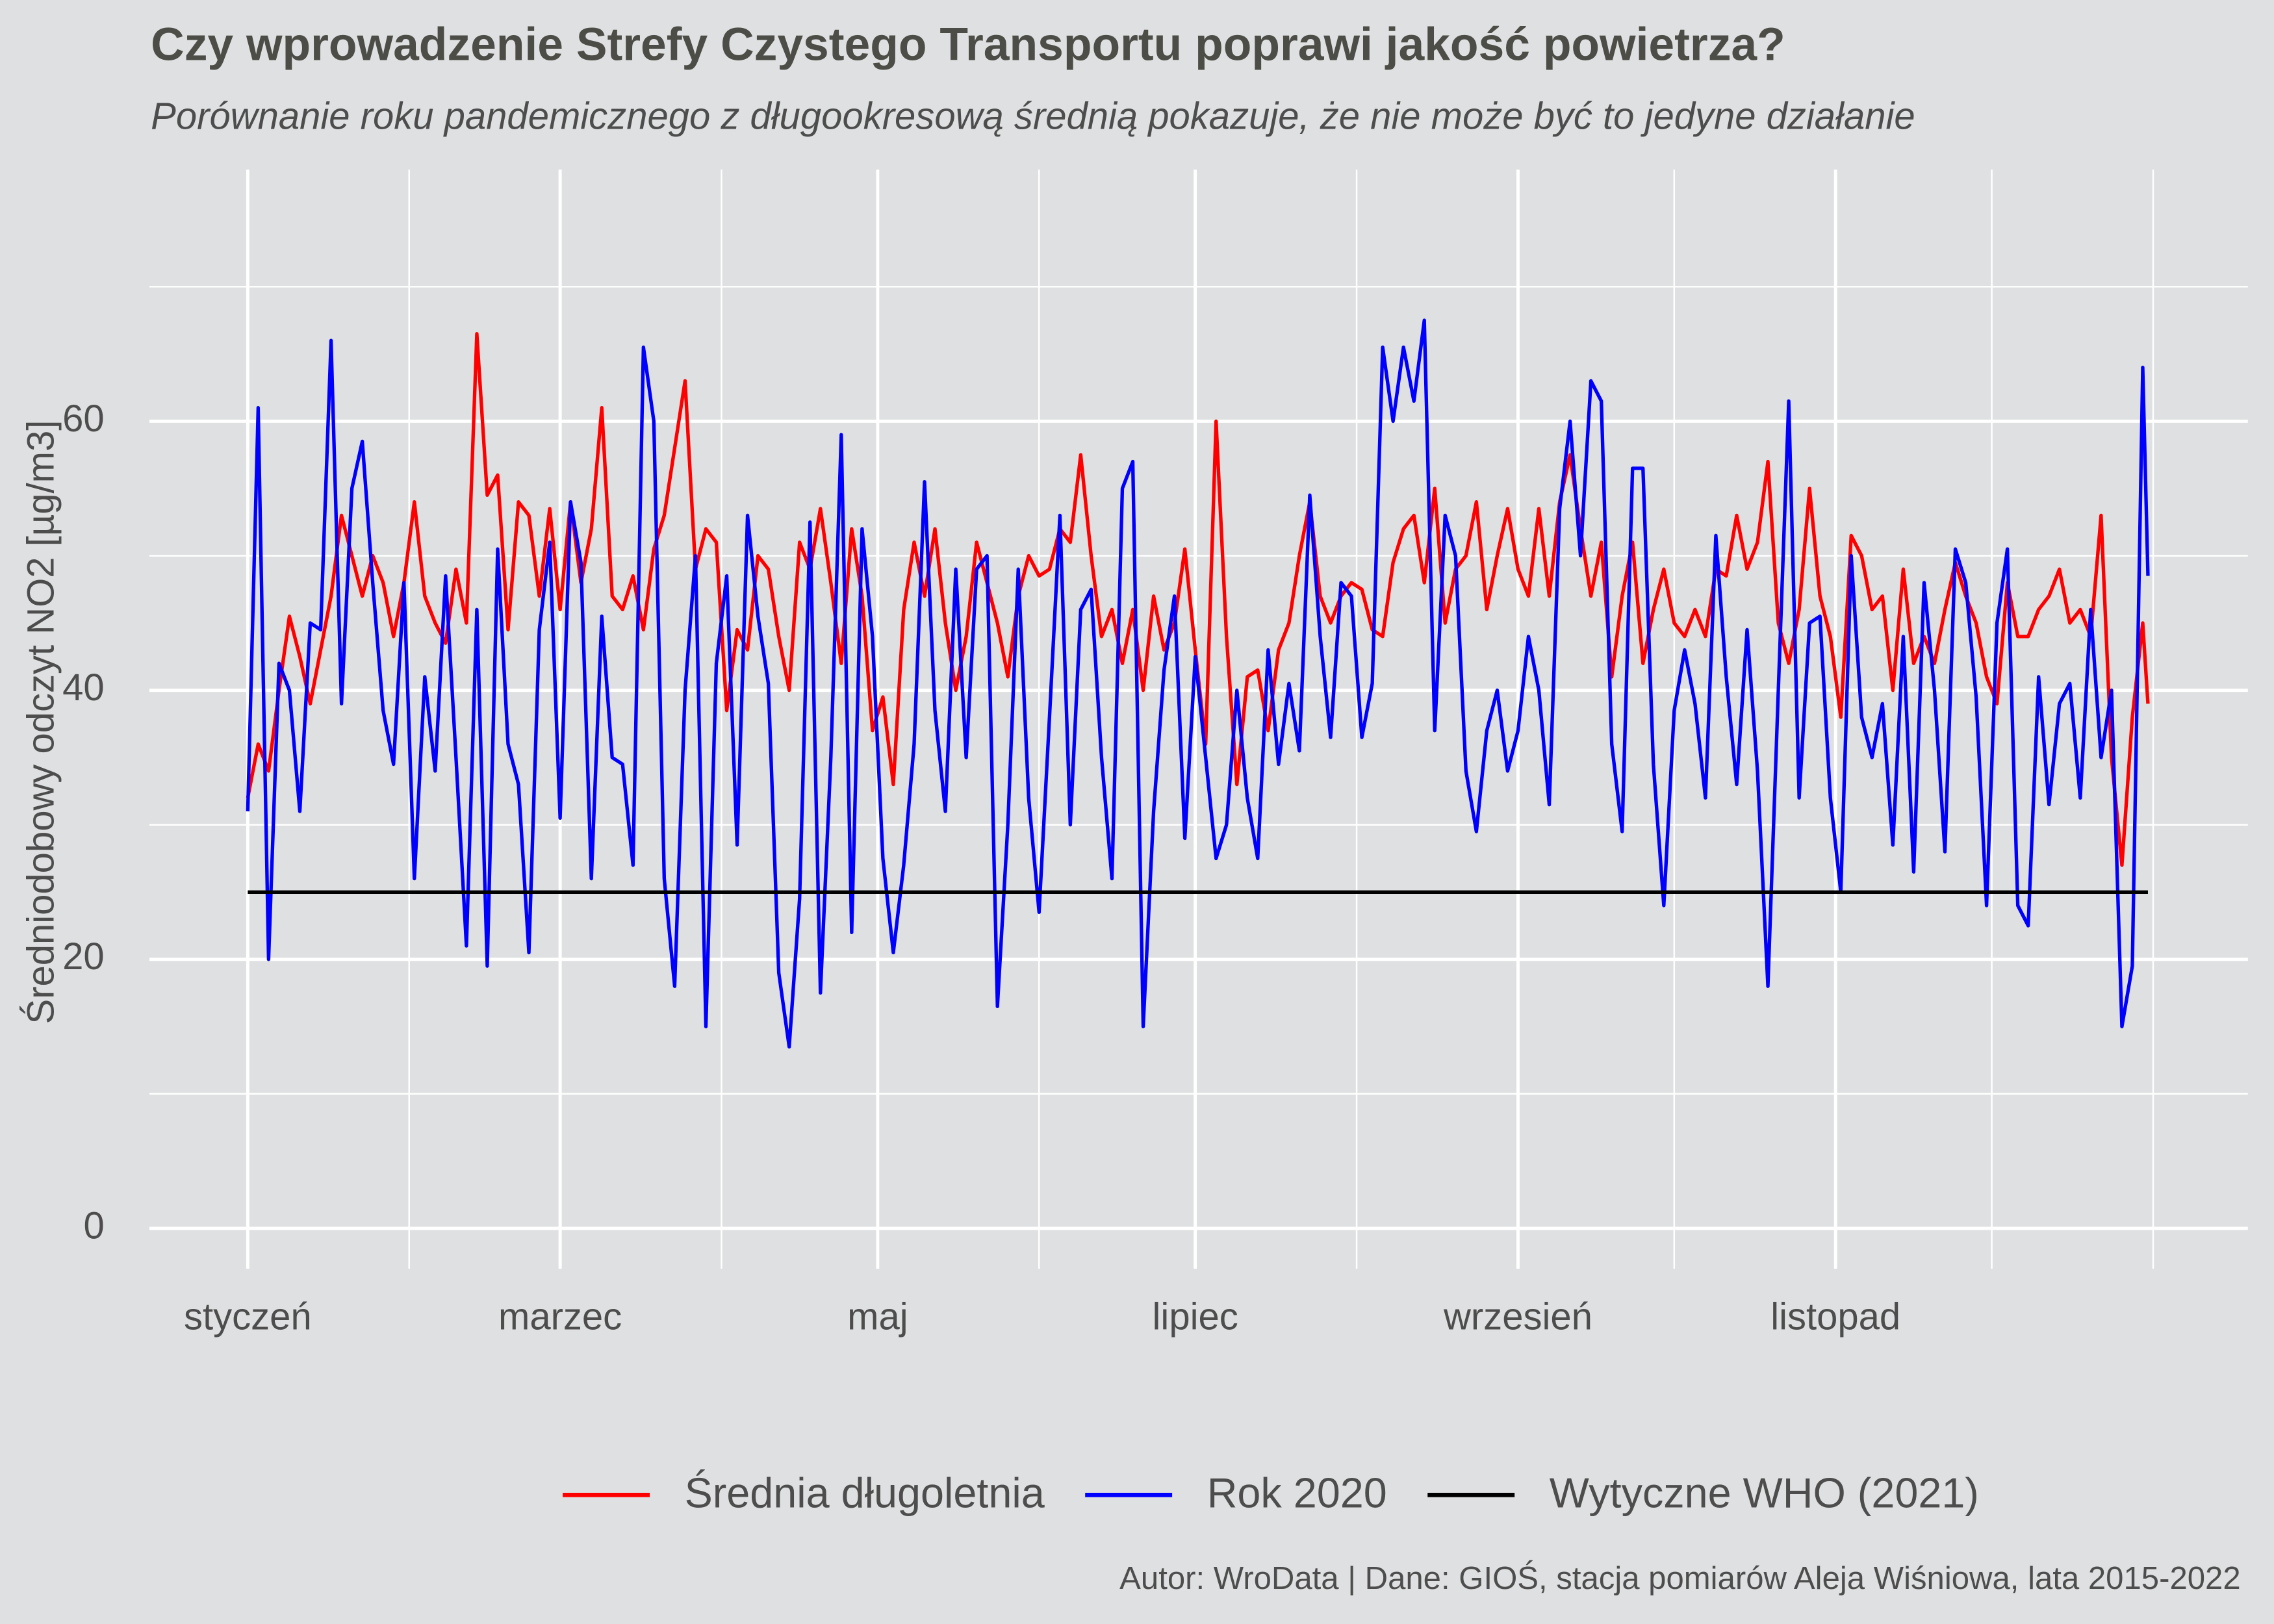 The height and width of the screenshot is (1624, 2274). What do you see at coordinates (40, 722) in the screenshot?
I see `y-axis-label: Średniodobowy odczyt NO2 [µg/m3]` at bounding box center [40, 722].